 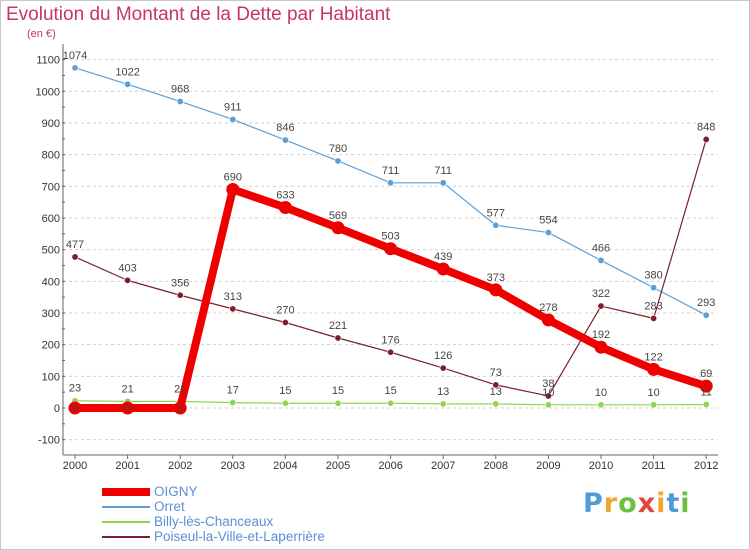 I want to click on data-label: 968, so click(x=180, y=89).